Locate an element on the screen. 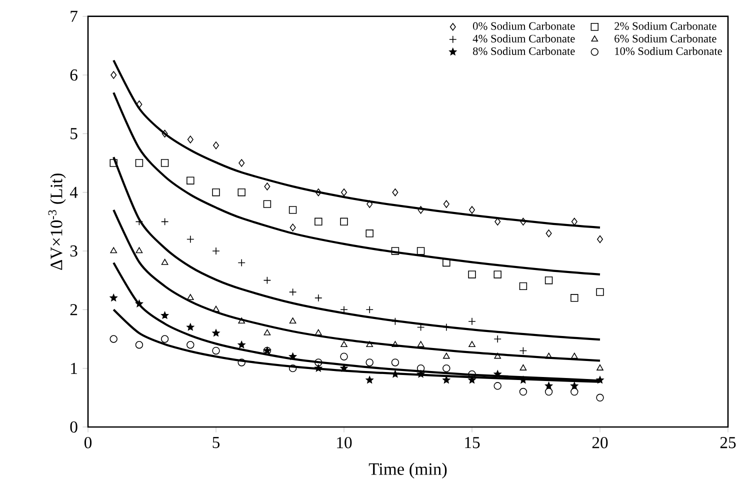 The image size is (740, 504). x-tick-label: 10 is located at coordinates (344, 442).